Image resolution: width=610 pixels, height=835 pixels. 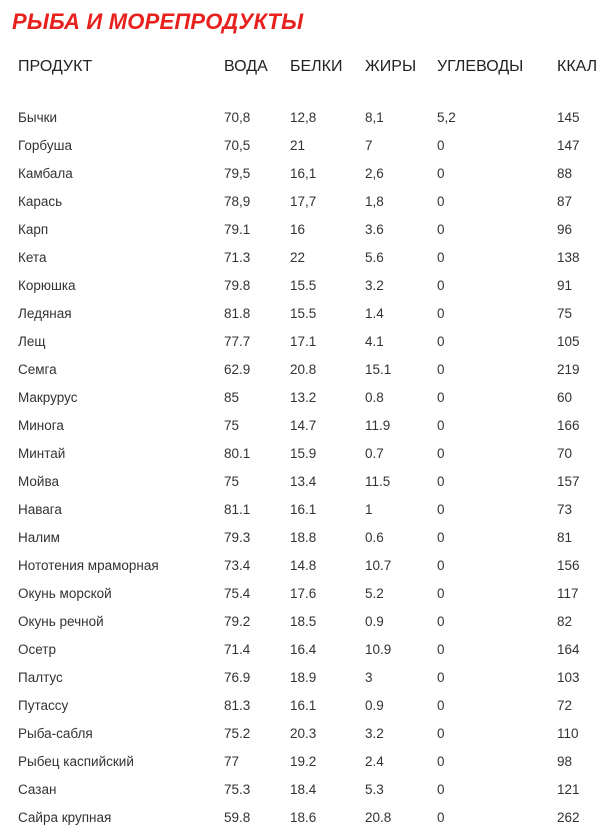 I want to click on protein-value: 19.2, so click(x=303, y=761).